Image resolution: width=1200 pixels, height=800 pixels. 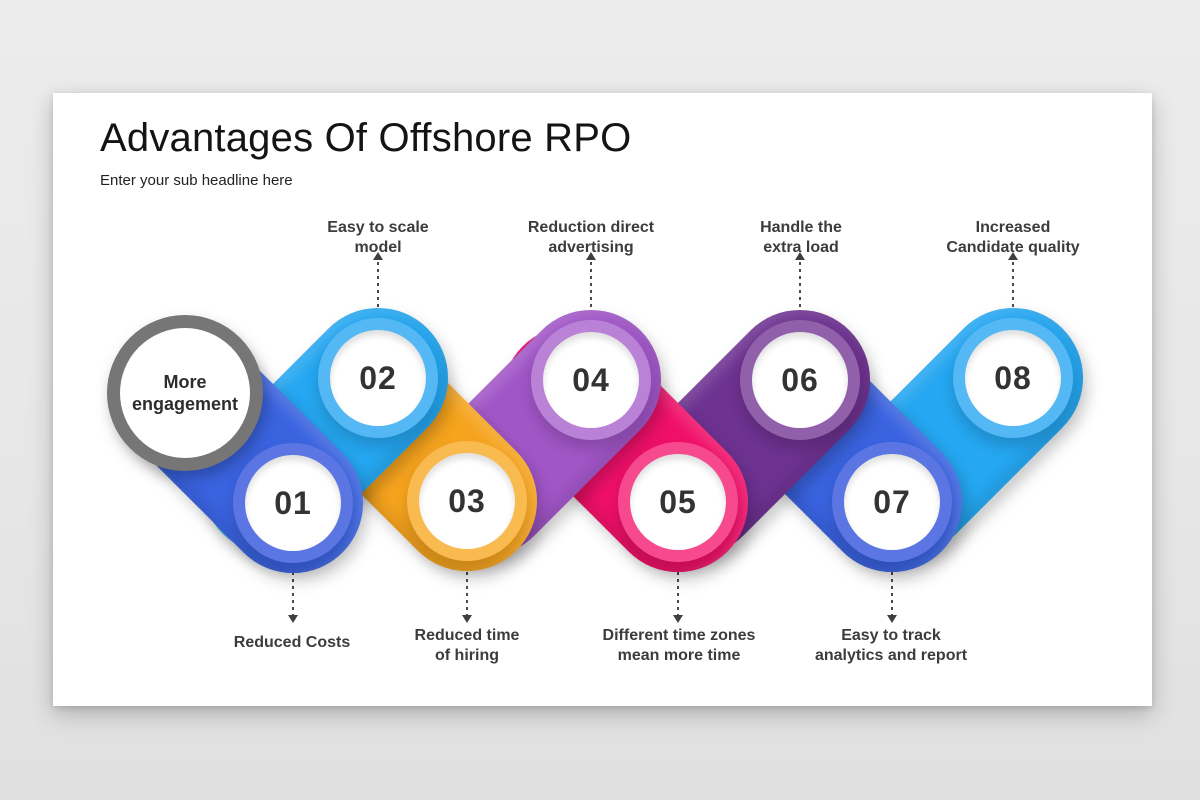 I want to click on step-label-04: Reduction direct advertising, so click(x=591, y=237).